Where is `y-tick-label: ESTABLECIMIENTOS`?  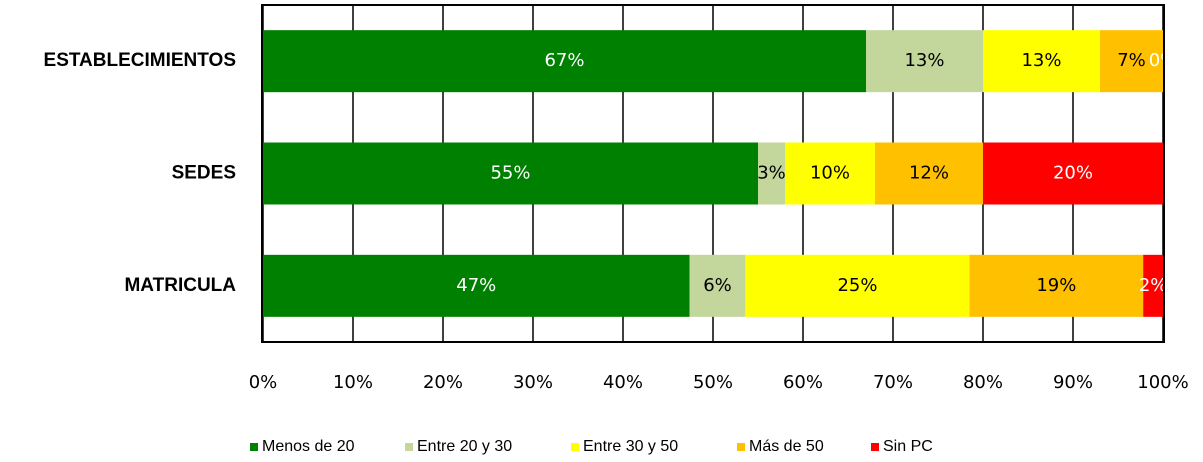 y-tick-label: ESTABLECIMIENTOS is located at coordinates (140, 60).